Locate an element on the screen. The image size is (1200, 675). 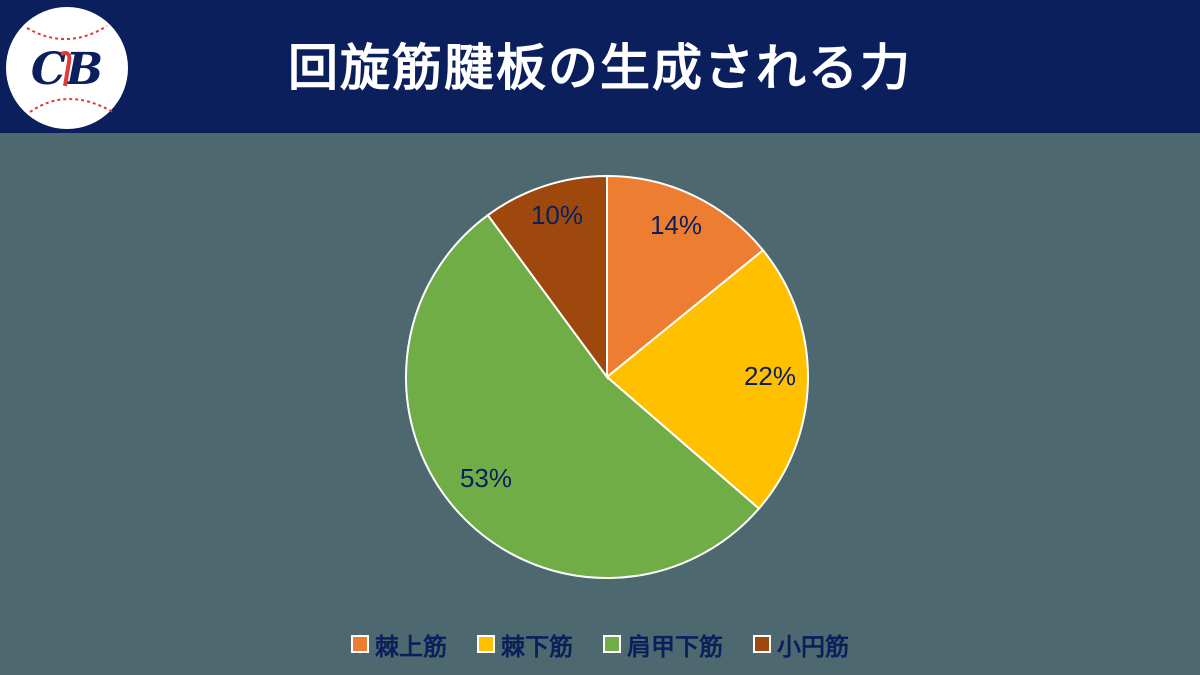
slice-label: 22% is located at coordinates (770, 376).